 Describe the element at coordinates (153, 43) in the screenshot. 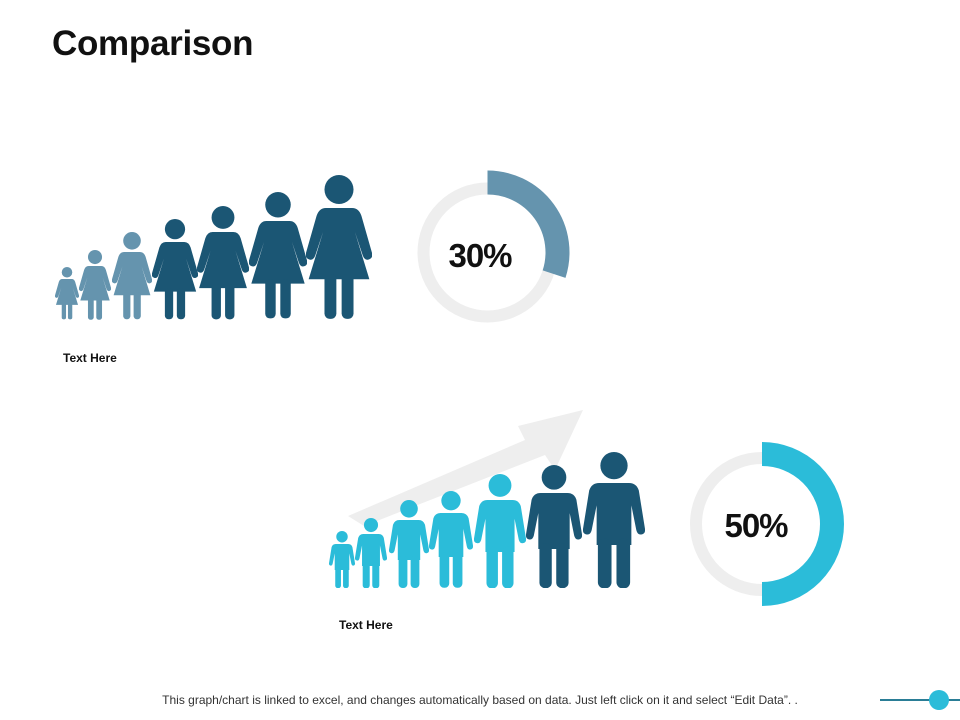

I see `page-title: Comparison` at that location.